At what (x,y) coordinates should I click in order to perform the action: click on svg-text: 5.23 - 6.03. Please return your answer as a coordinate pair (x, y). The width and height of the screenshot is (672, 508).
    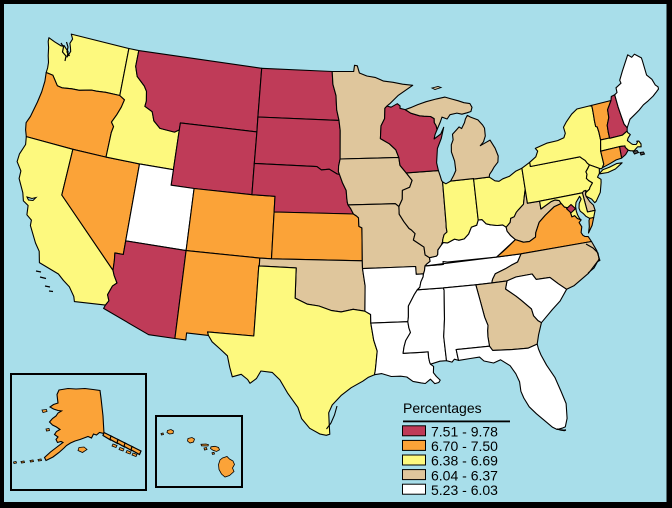
    Looking at the image, I should click on (464, 490).